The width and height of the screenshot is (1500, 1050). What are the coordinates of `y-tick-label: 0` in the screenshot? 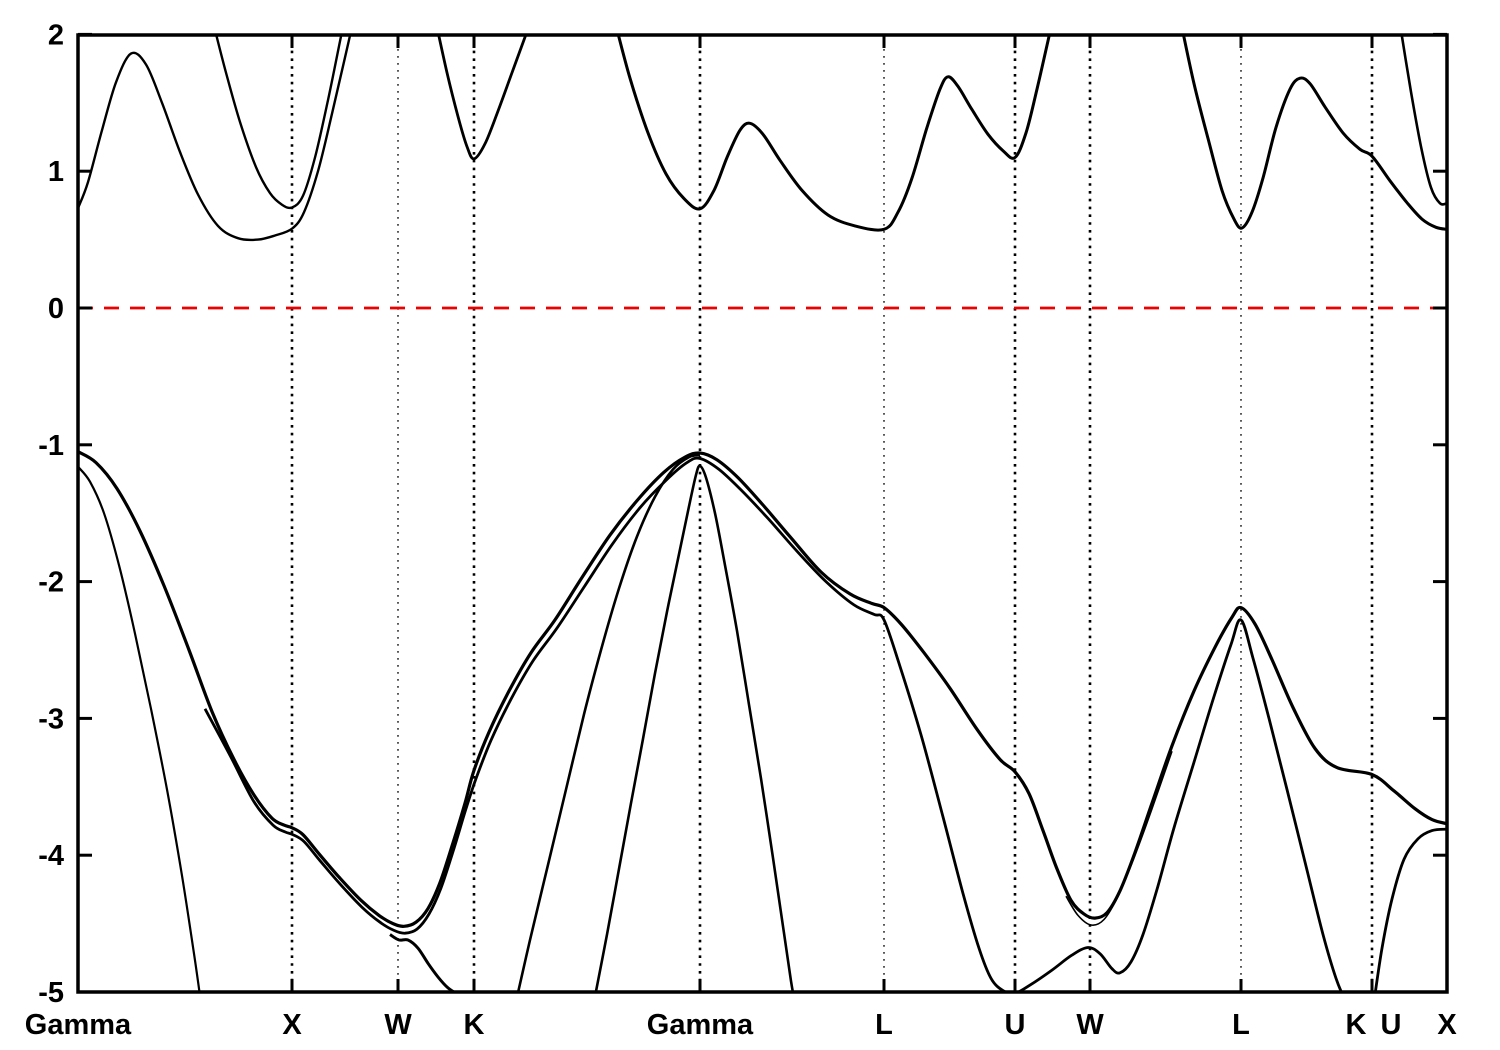 It's located at (56, 309).